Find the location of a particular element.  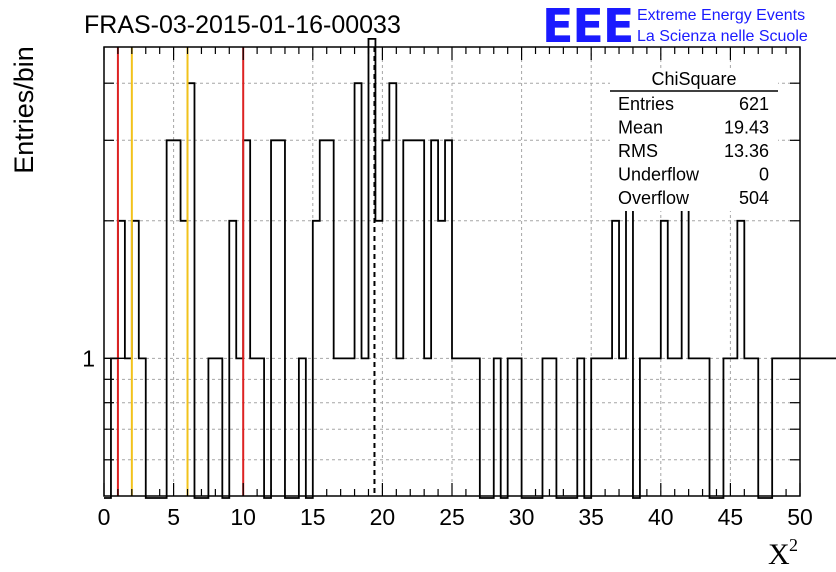

chart-title: FRAS-03-2015-01-16-00033 is located at coordinates (242, 25).